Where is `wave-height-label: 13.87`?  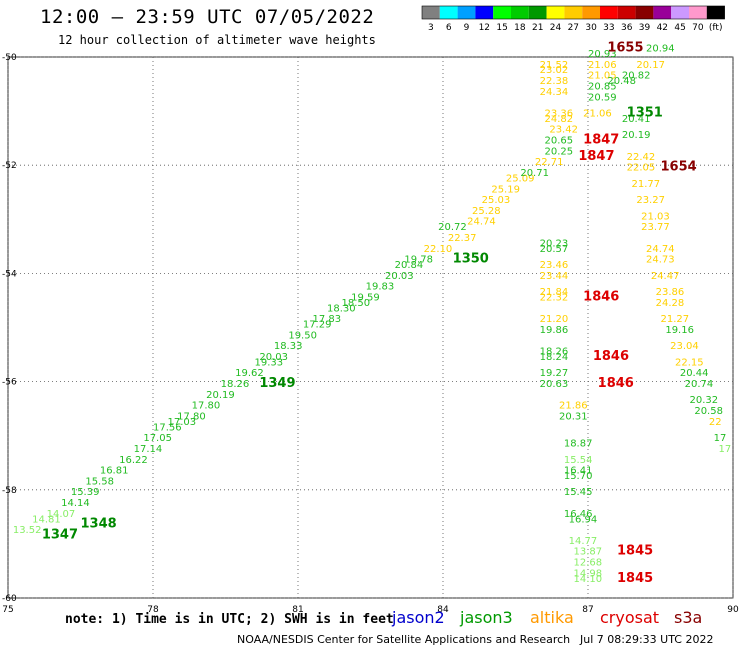
wave-height-label: 13.87 is located at coordinates (588, 552).